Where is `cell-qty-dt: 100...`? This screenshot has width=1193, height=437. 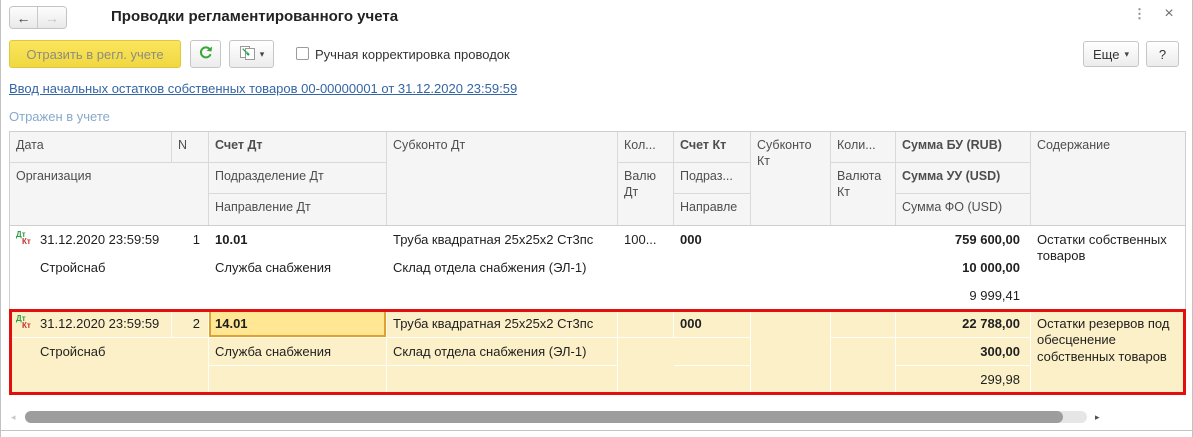 cell-qty-dt: 100... is located at coordinates (640, 239).